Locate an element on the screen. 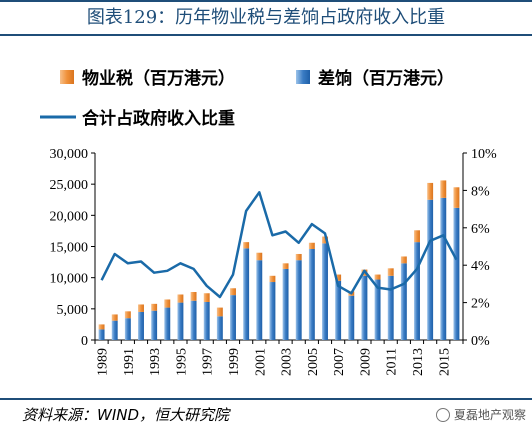 The image size is (532, 438). y-right-tick-label: 2% is located at coordinates (480, 304).